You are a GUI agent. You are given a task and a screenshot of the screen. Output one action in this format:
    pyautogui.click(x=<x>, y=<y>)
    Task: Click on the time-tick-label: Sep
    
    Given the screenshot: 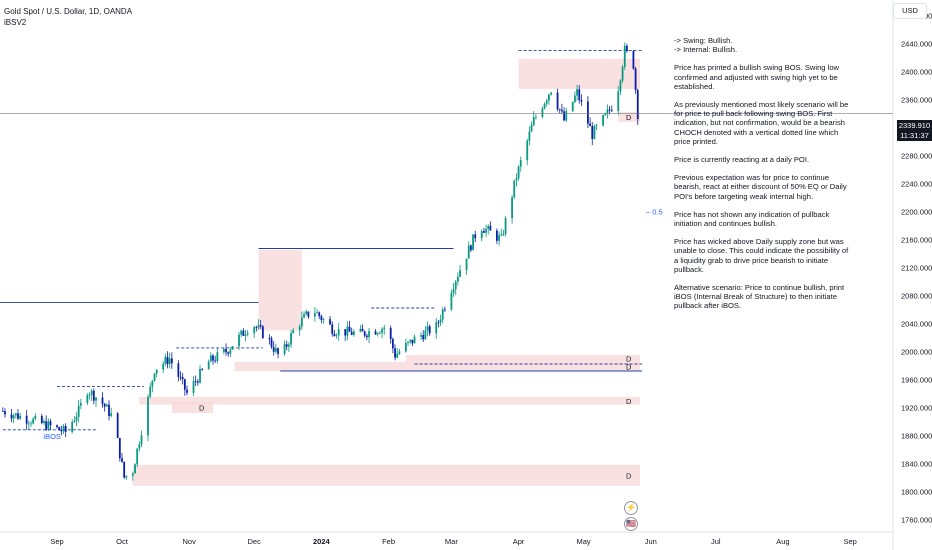 What is the action you would take?
    pyautogui.click(x=56, y=541)
    